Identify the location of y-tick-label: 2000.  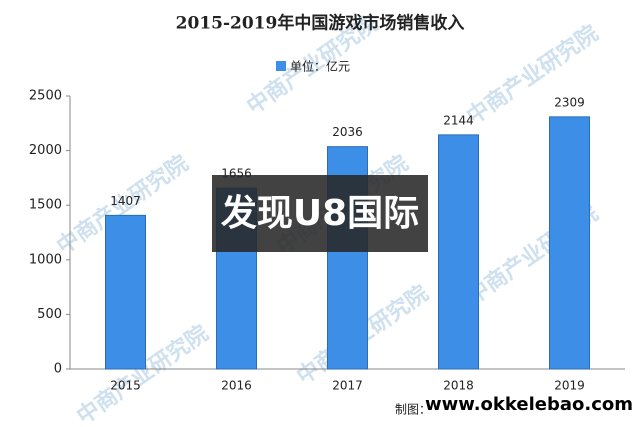
(45, 150).